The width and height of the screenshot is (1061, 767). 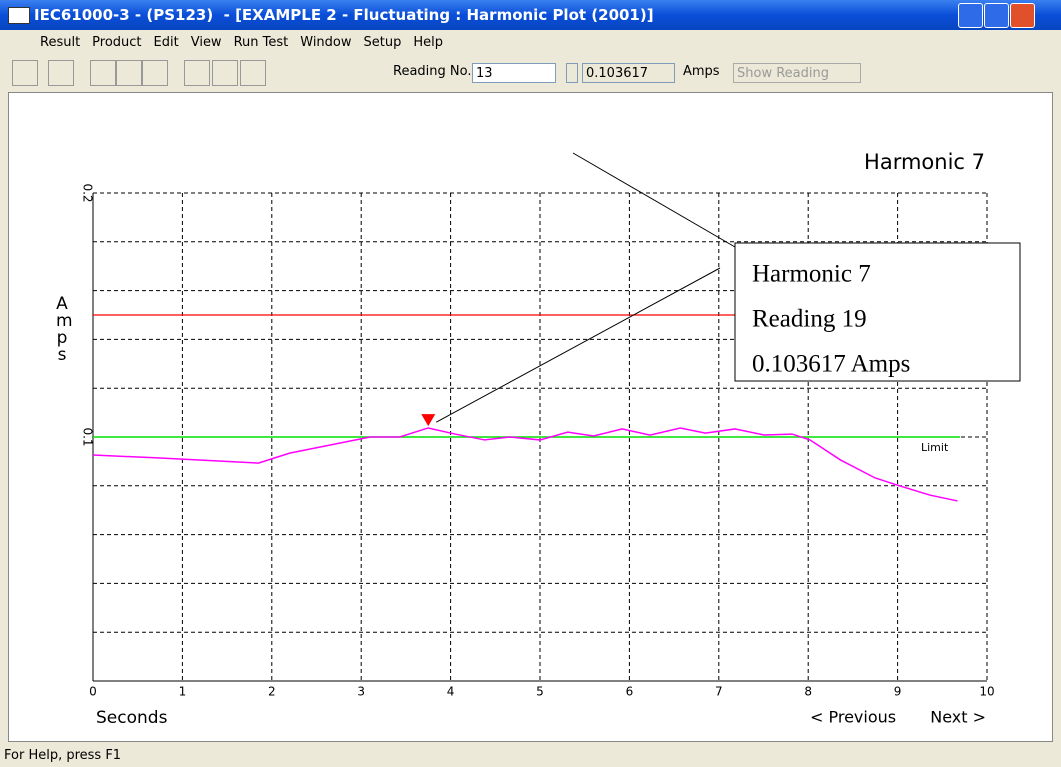 What do you see at coordinates (197, 73) in the screenshot?
I see `prev-button` at bounding box center [197, 73].